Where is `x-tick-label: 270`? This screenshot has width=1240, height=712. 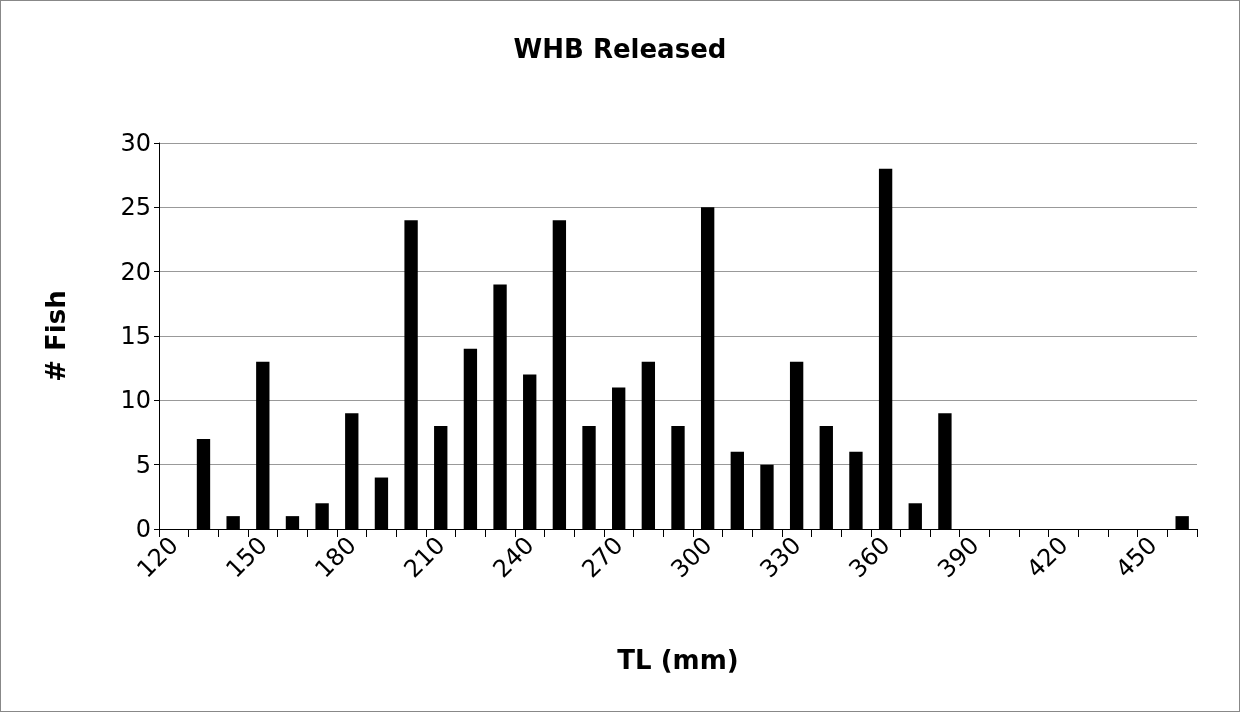 x-tick-label: 270 is located at coordinates (602, 557).